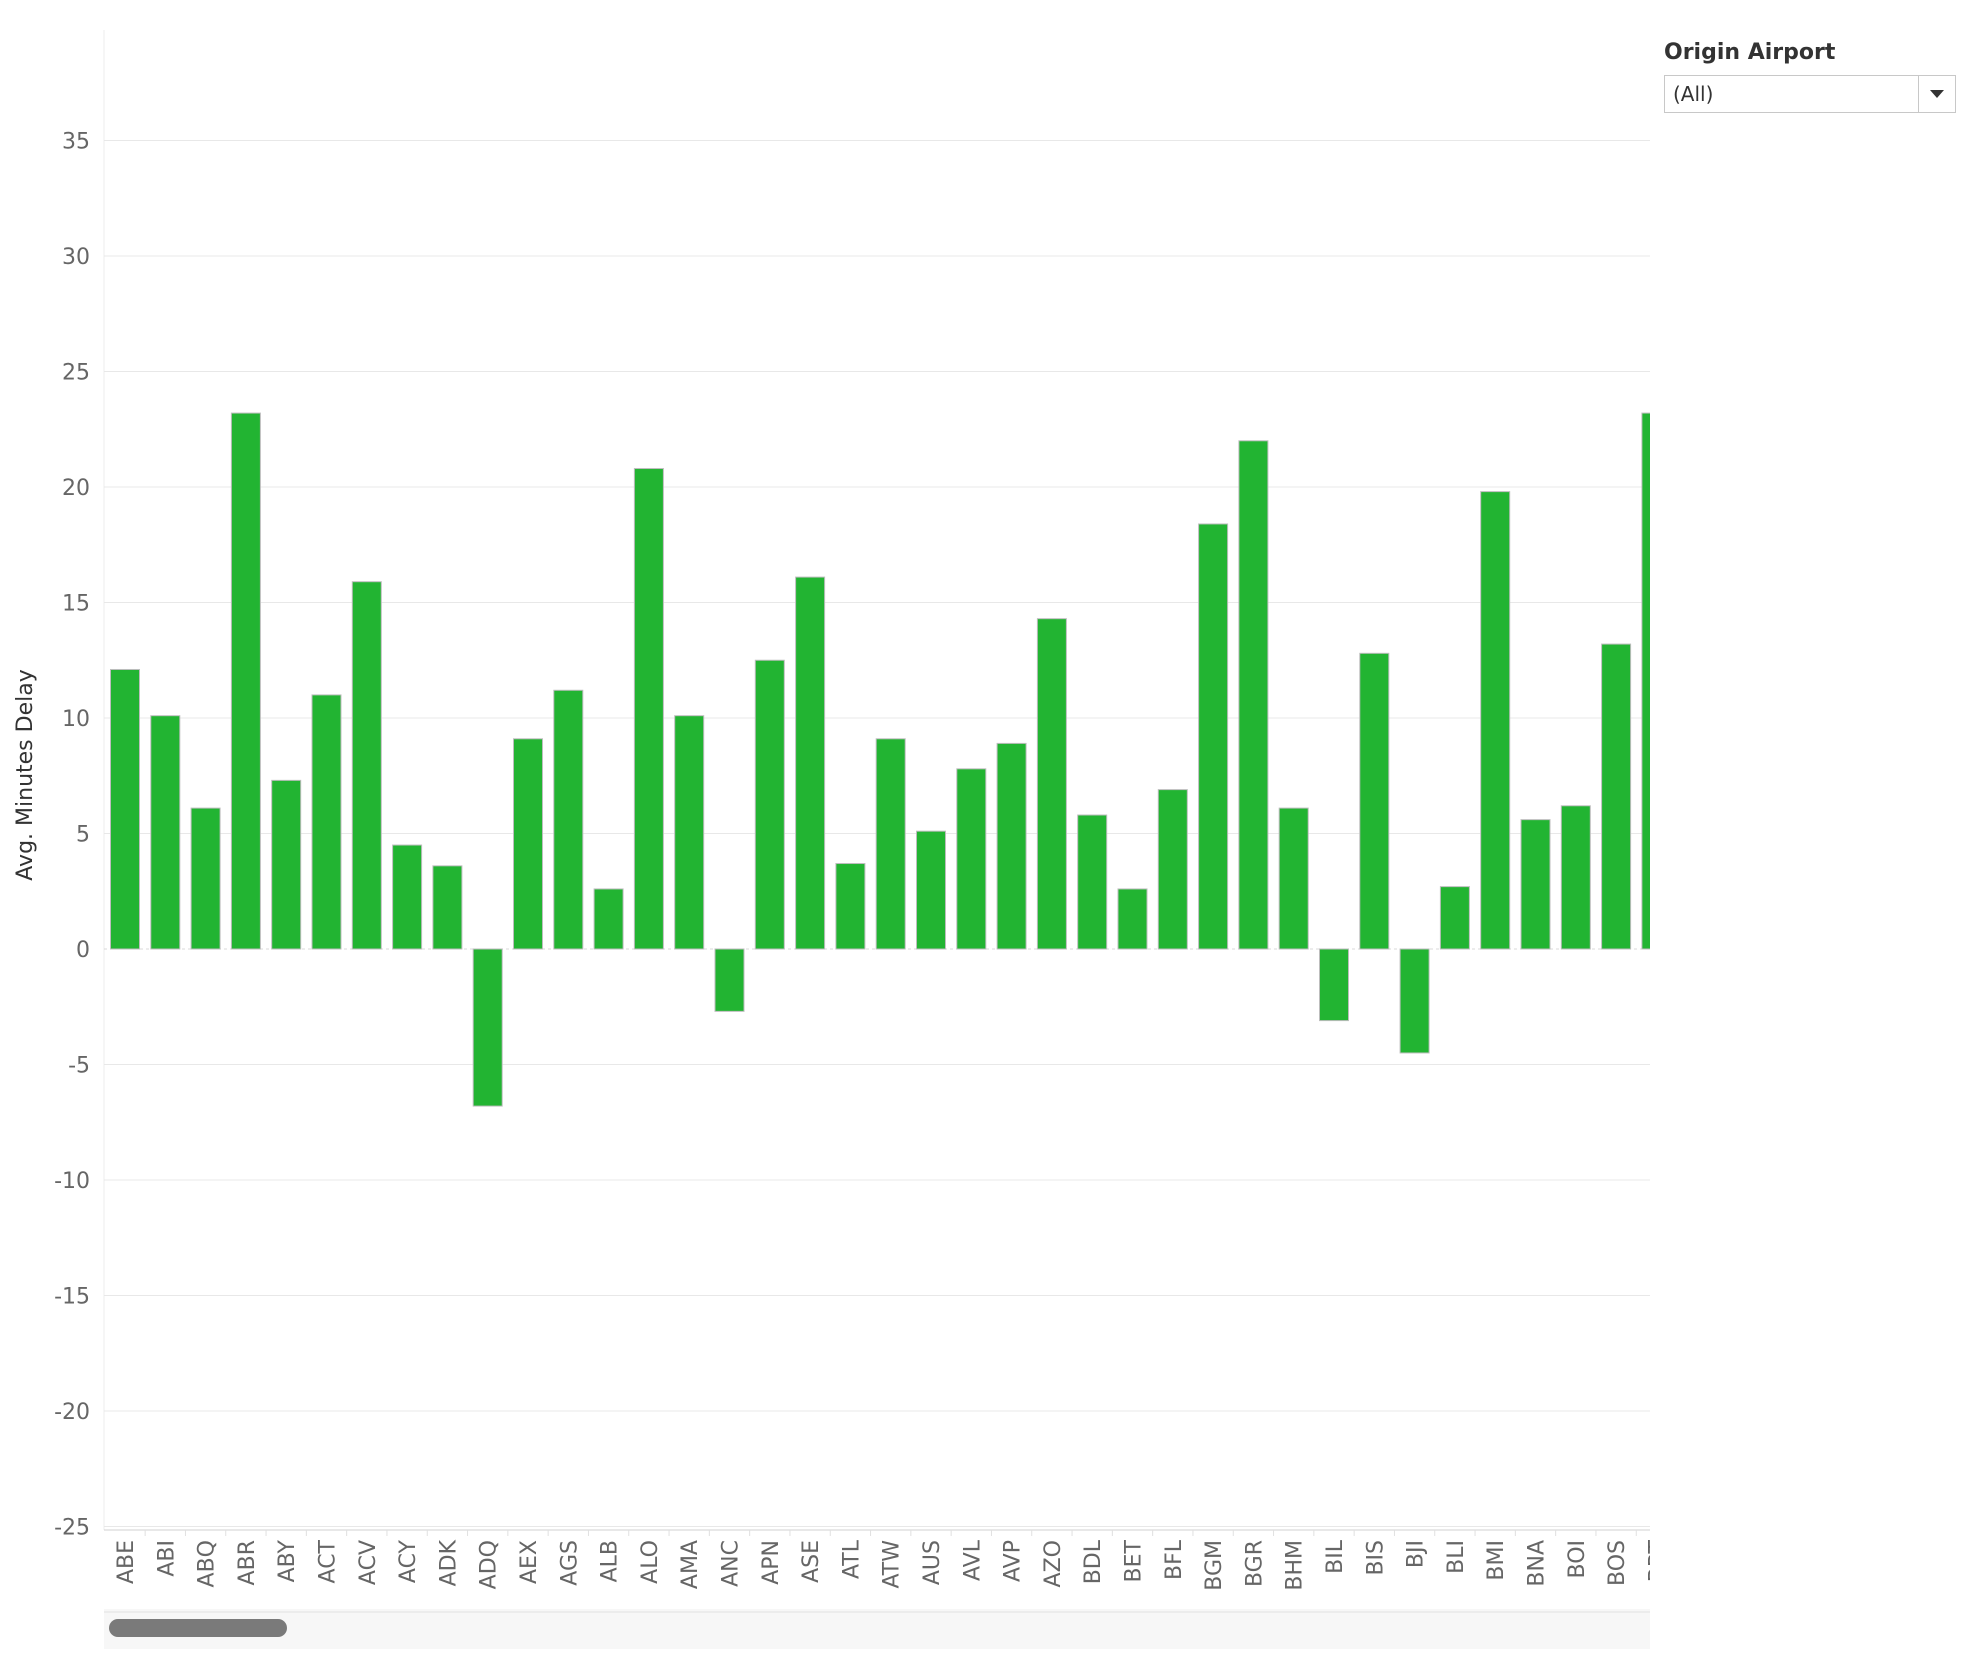  What do you see at coordinates (72, 1181) in the screenshot?
I see `y-tick-label: -10` at bounding box center [72, 1181].